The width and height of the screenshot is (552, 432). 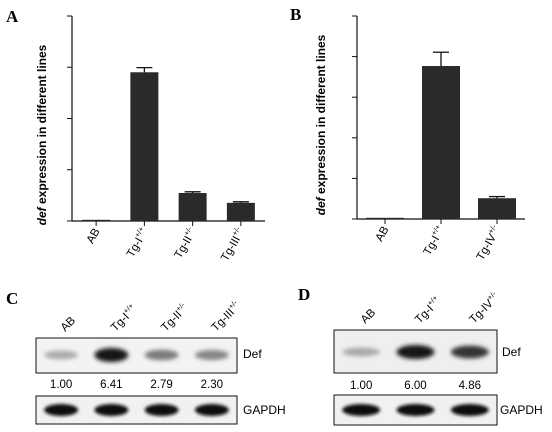 What do you see at coordinates (321, 115) in the screenshot?
I see `chart-b-y-axis-label-rest: expression in different lines` at bounding box center [321, 115].